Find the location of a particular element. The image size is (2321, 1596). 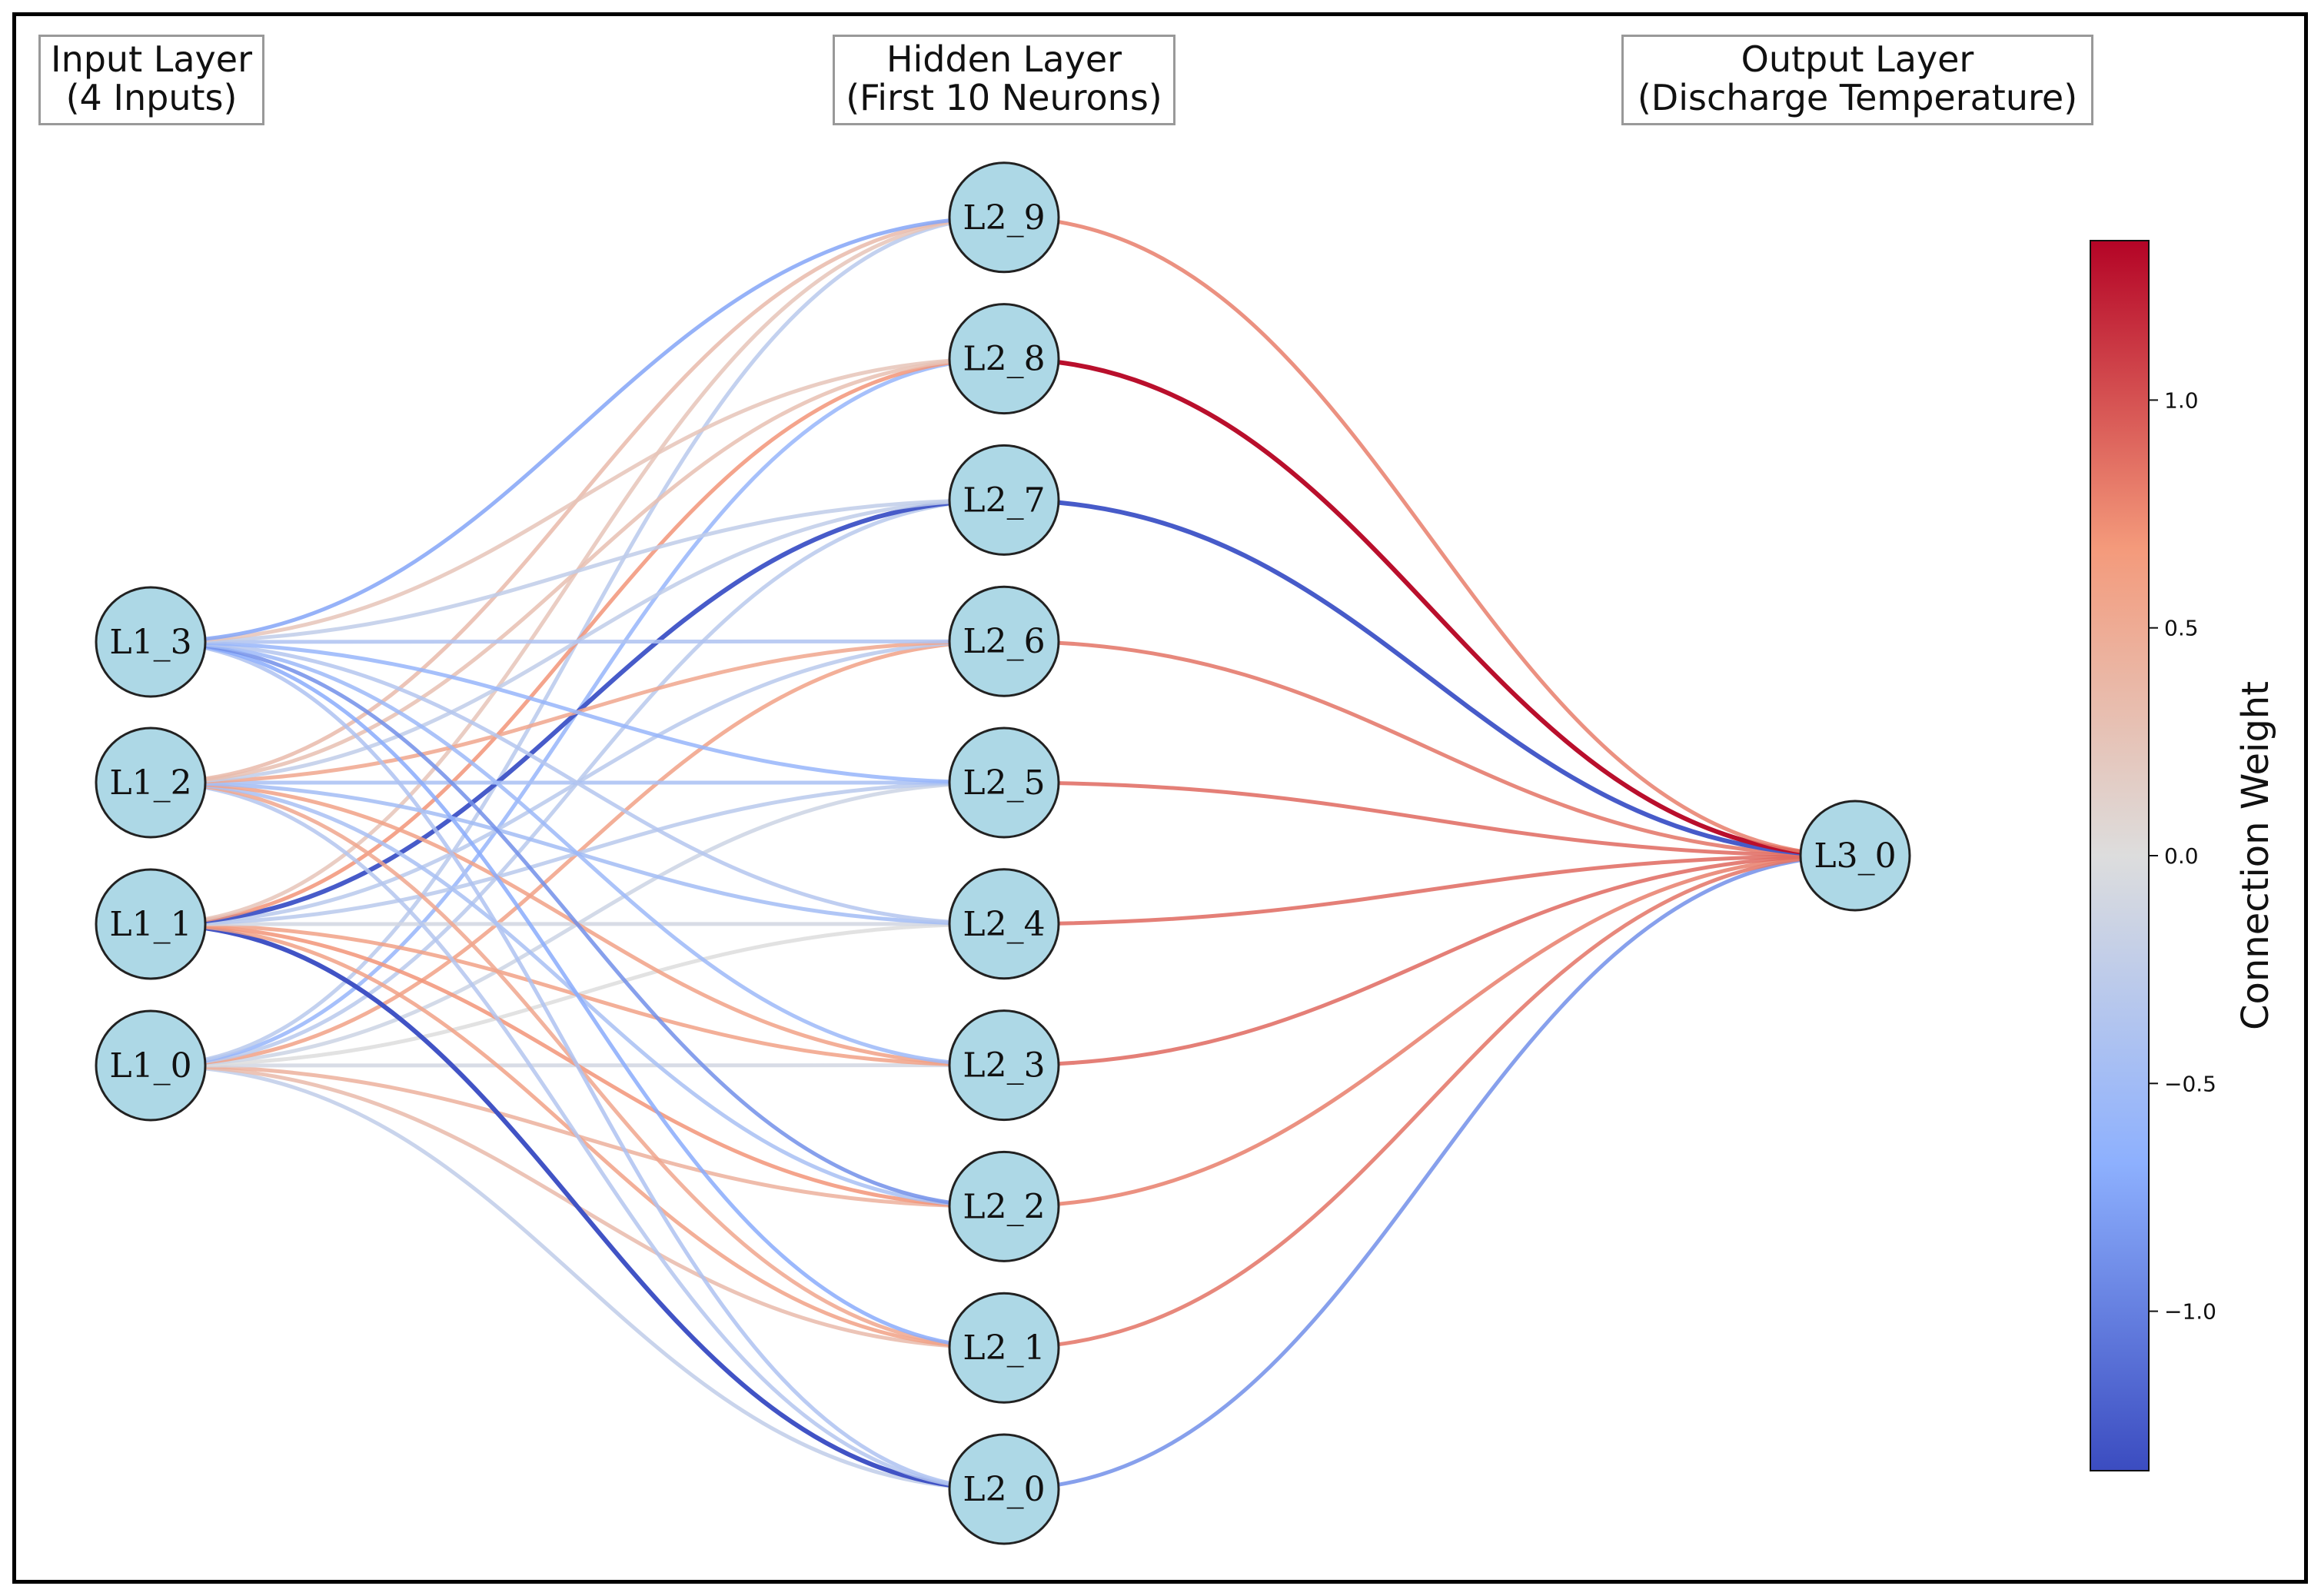

node-L1_2: L1_2 is located at coordinates (151, 783).